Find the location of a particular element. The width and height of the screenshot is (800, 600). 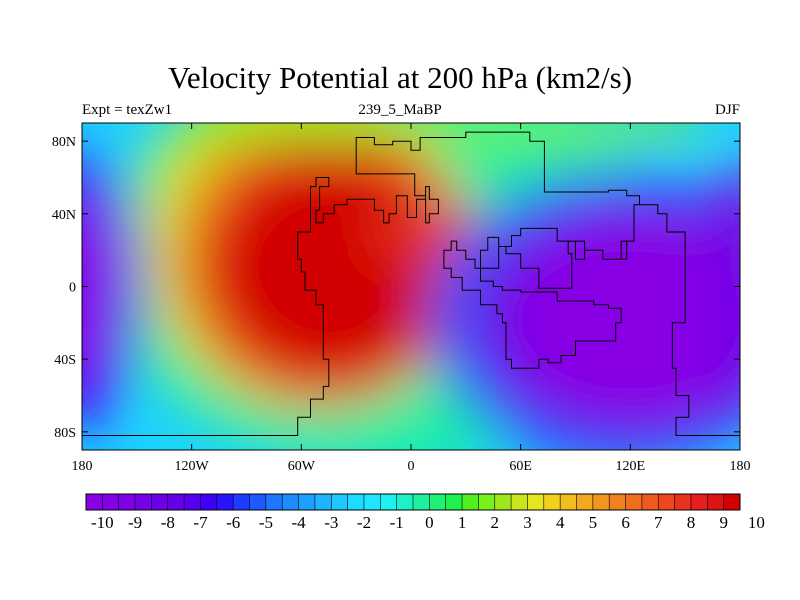

period-label: 239_5_MaBP is located at coordinates (400, 110).